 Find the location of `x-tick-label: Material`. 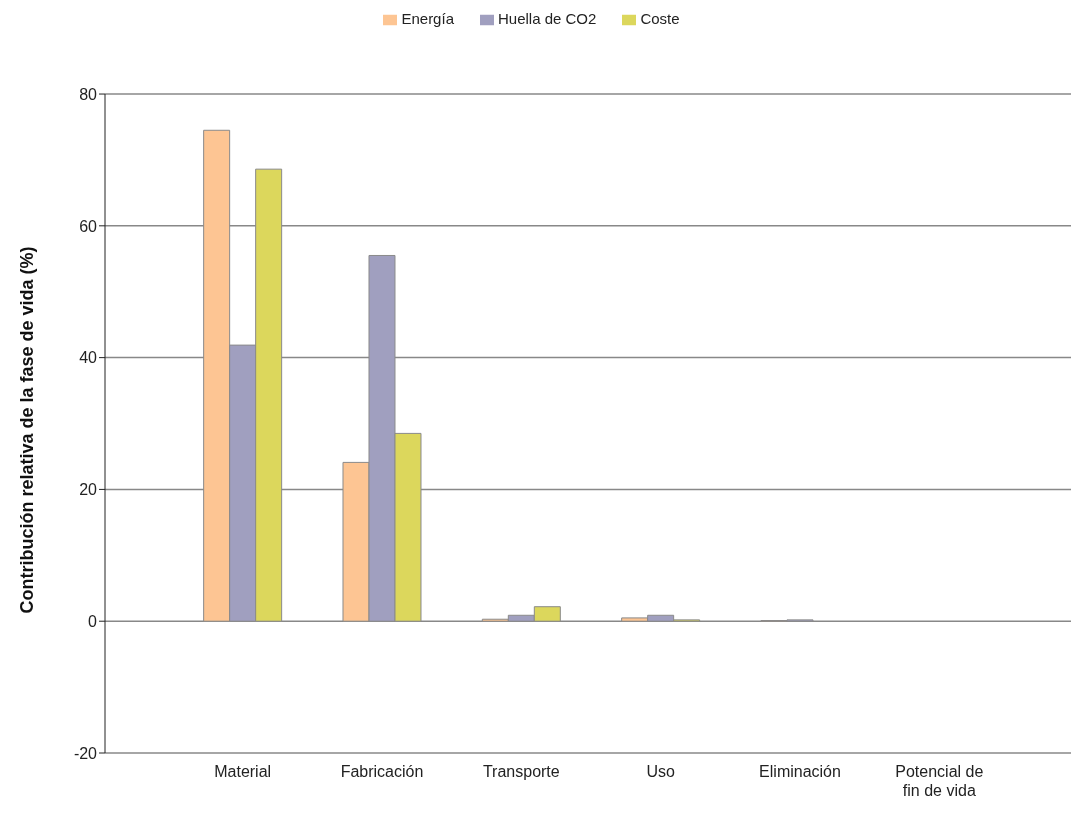

x-tick-label: Material is located at coordinates (243, 771).